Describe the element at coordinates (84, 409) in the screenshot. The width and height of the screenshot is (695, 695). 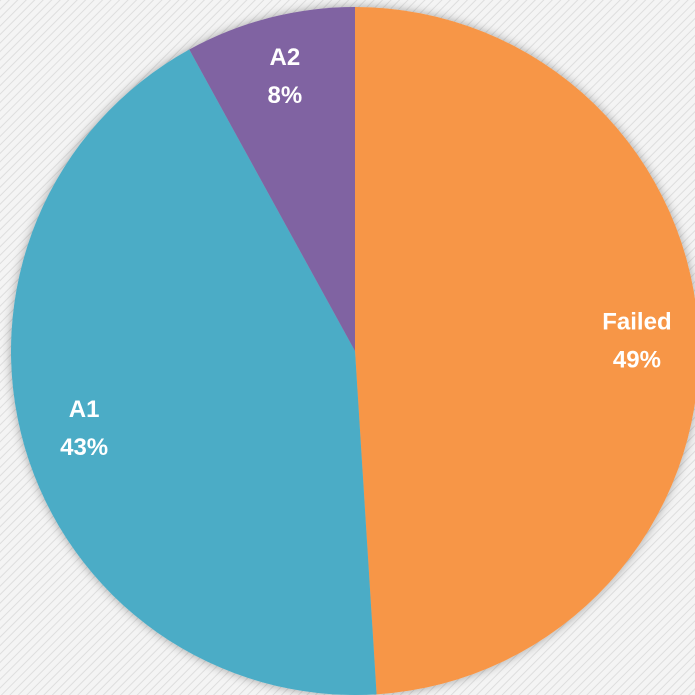
I see `slice-category-label: A1` at that location.